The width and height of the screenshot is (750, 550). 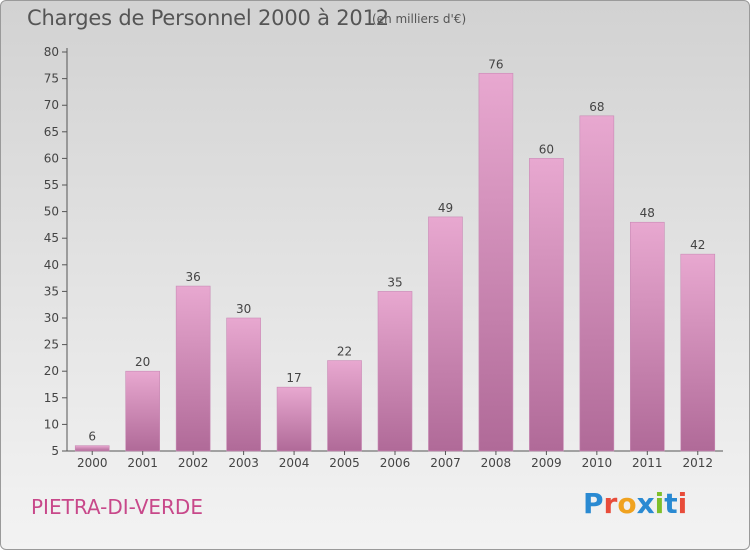 I want to click on y-tick-label: 30, so click(x=51, y=318).